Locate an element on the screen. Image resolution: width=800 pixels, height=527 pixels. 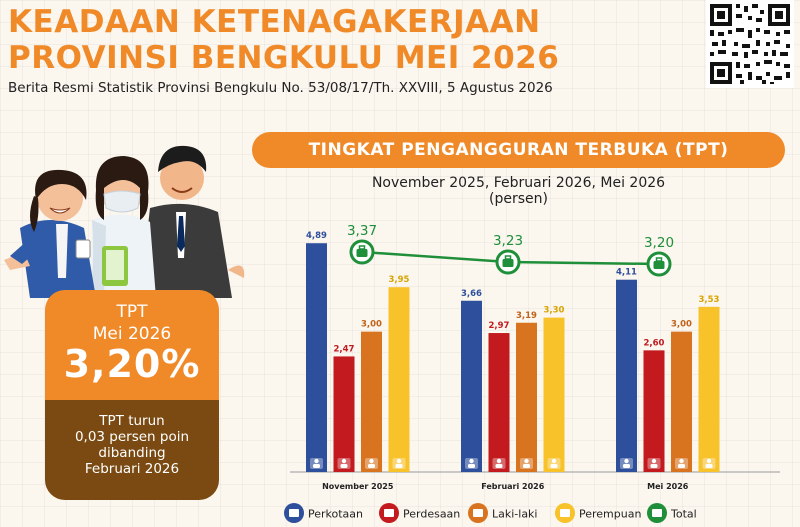
category-label: Februari 2026 is located at coordinates (513, 486).